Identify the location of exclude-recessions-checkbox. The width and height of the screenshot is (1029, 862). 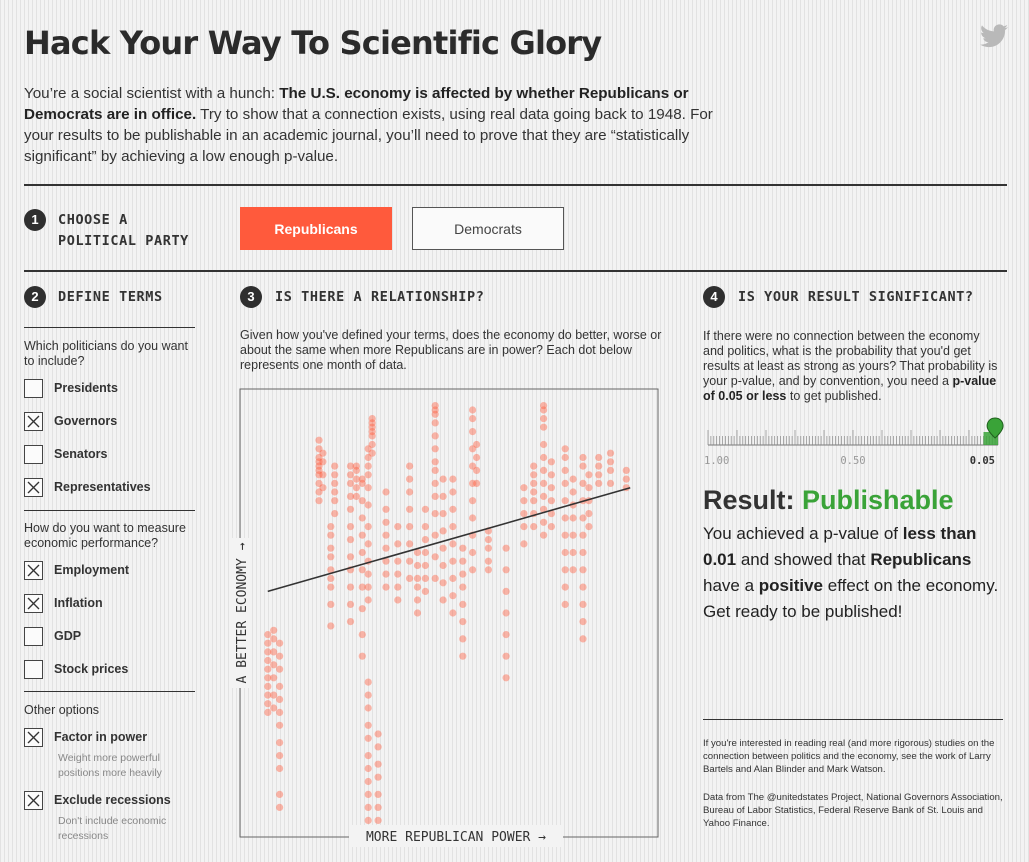
(33, 800).